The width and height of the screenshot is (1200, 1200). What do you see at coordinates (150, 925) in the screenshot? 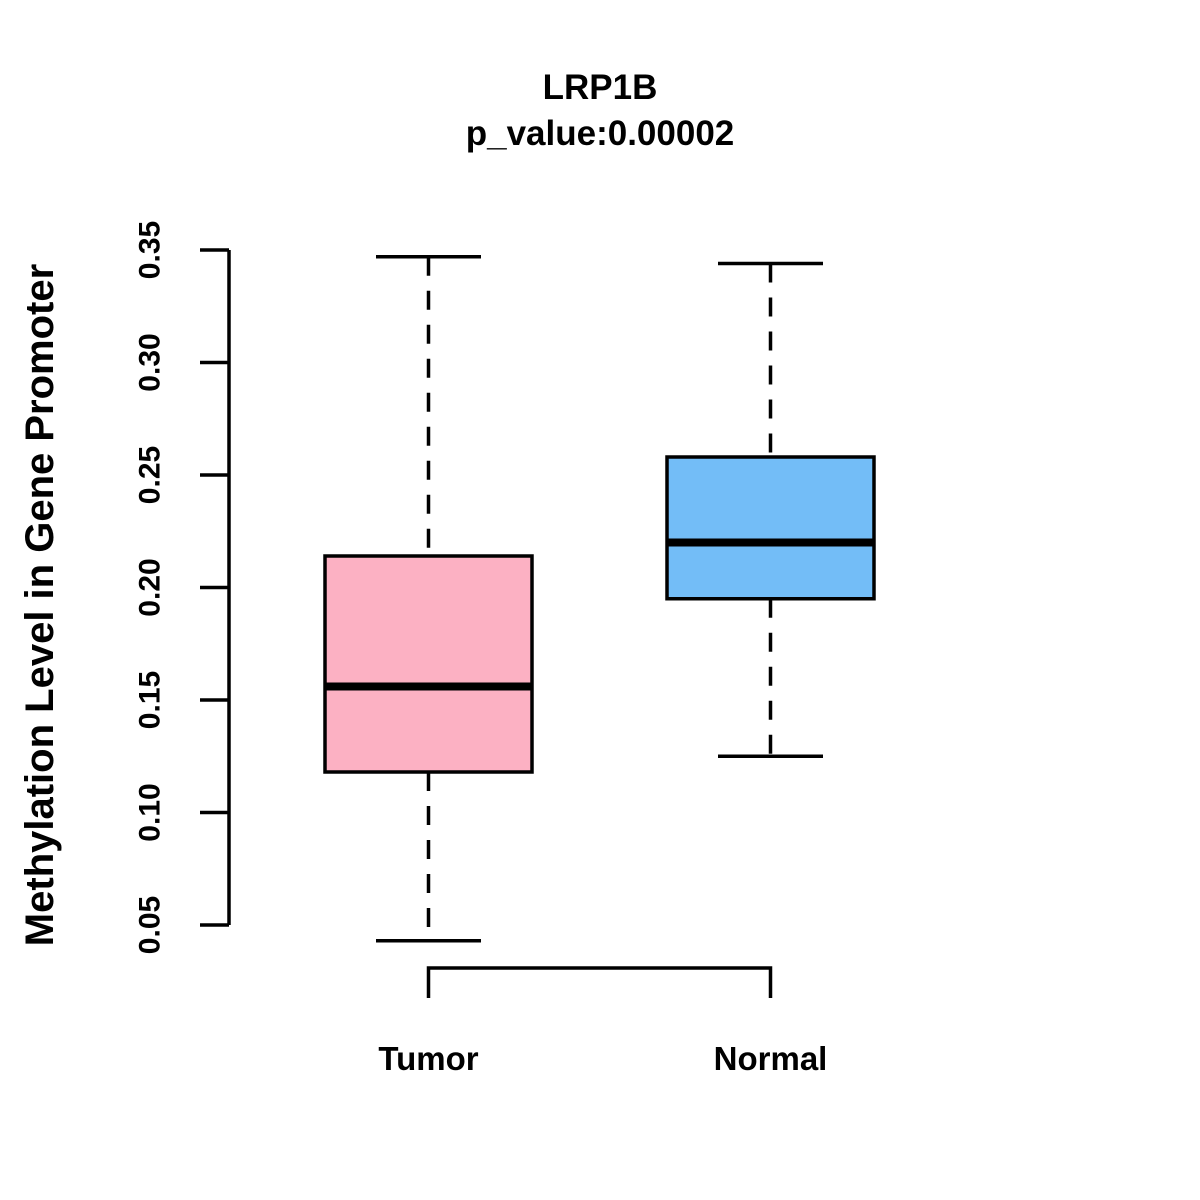
I see `y-tick-label: 0.05` at bounding box center [150, 925].